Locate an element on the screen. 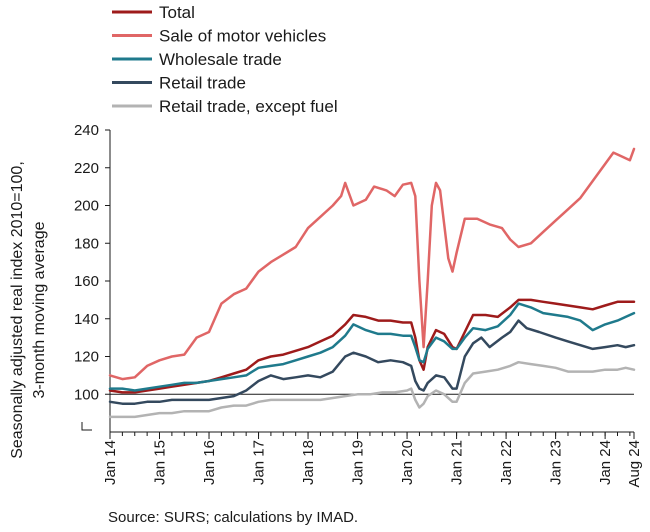 The image size is (650, 532). legend-entry: Sale of motor vehicles is located at coordinates (219, 36).